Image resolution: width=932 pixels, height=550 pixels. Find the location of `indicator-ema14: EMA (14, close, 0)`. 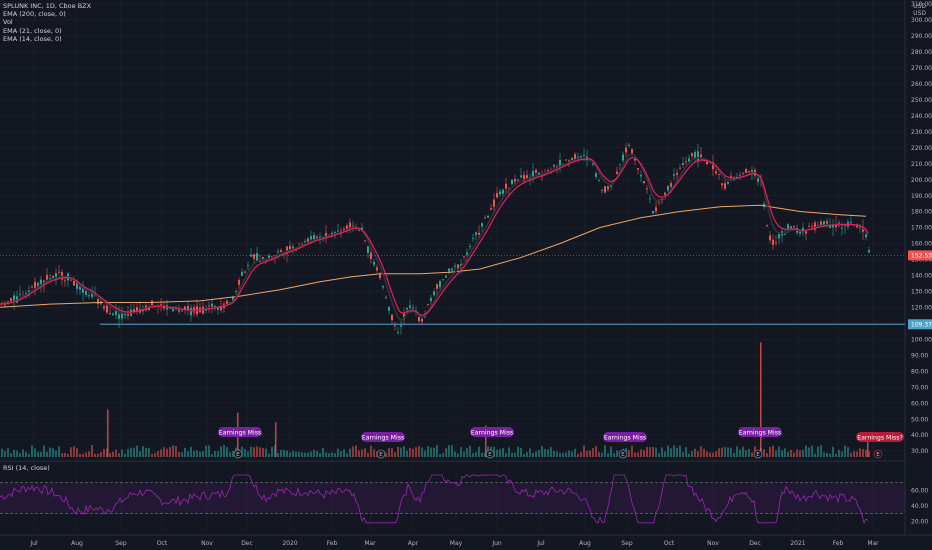

indicator-ema14: EMA (14, close, 0) is located at coordinates (32, 38).